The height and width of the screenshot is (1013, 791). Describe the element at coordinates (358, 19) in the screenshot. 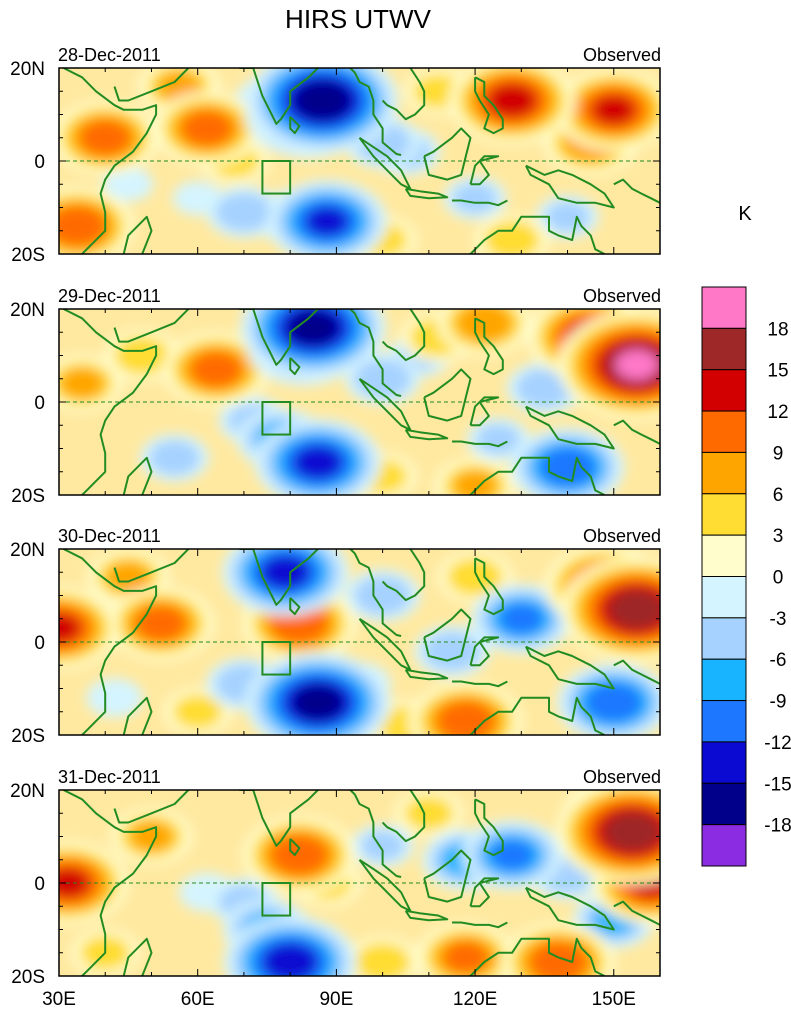

I see `chart-title: HIRS UTWV` at that location.